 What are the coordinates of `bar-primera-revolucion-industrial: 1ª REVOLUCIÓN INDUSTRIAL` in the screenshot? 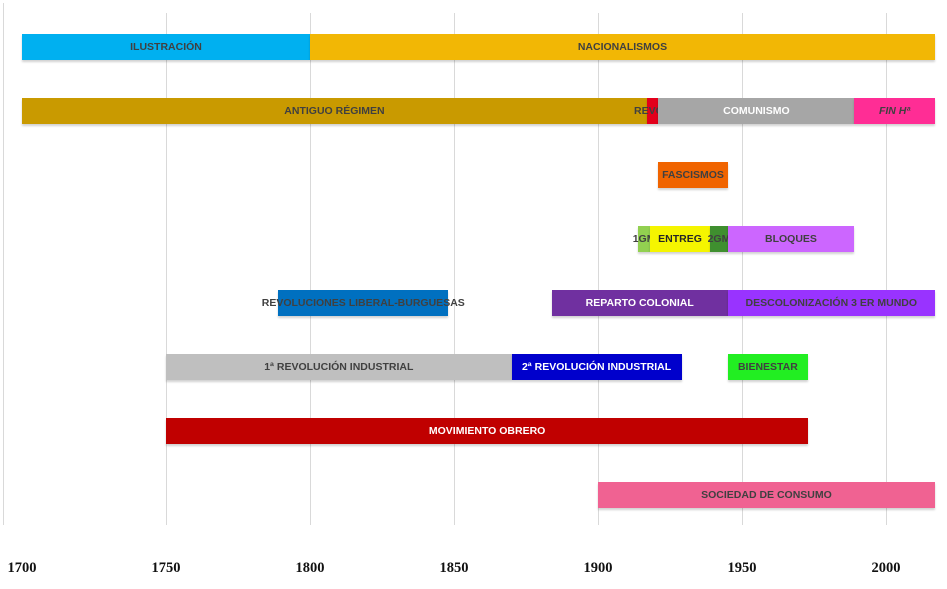 It's located at (339, 367).